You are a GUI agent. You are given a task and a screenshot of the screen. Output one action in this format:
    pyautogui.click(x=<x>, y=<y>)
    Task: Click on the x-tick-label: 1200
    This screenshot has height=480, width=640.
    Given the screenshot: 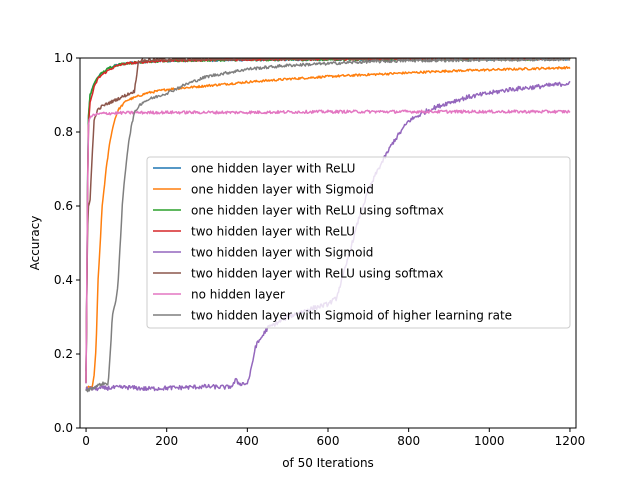 What is the action you would take?
    pyautogui.click(x=570, y=441)
    